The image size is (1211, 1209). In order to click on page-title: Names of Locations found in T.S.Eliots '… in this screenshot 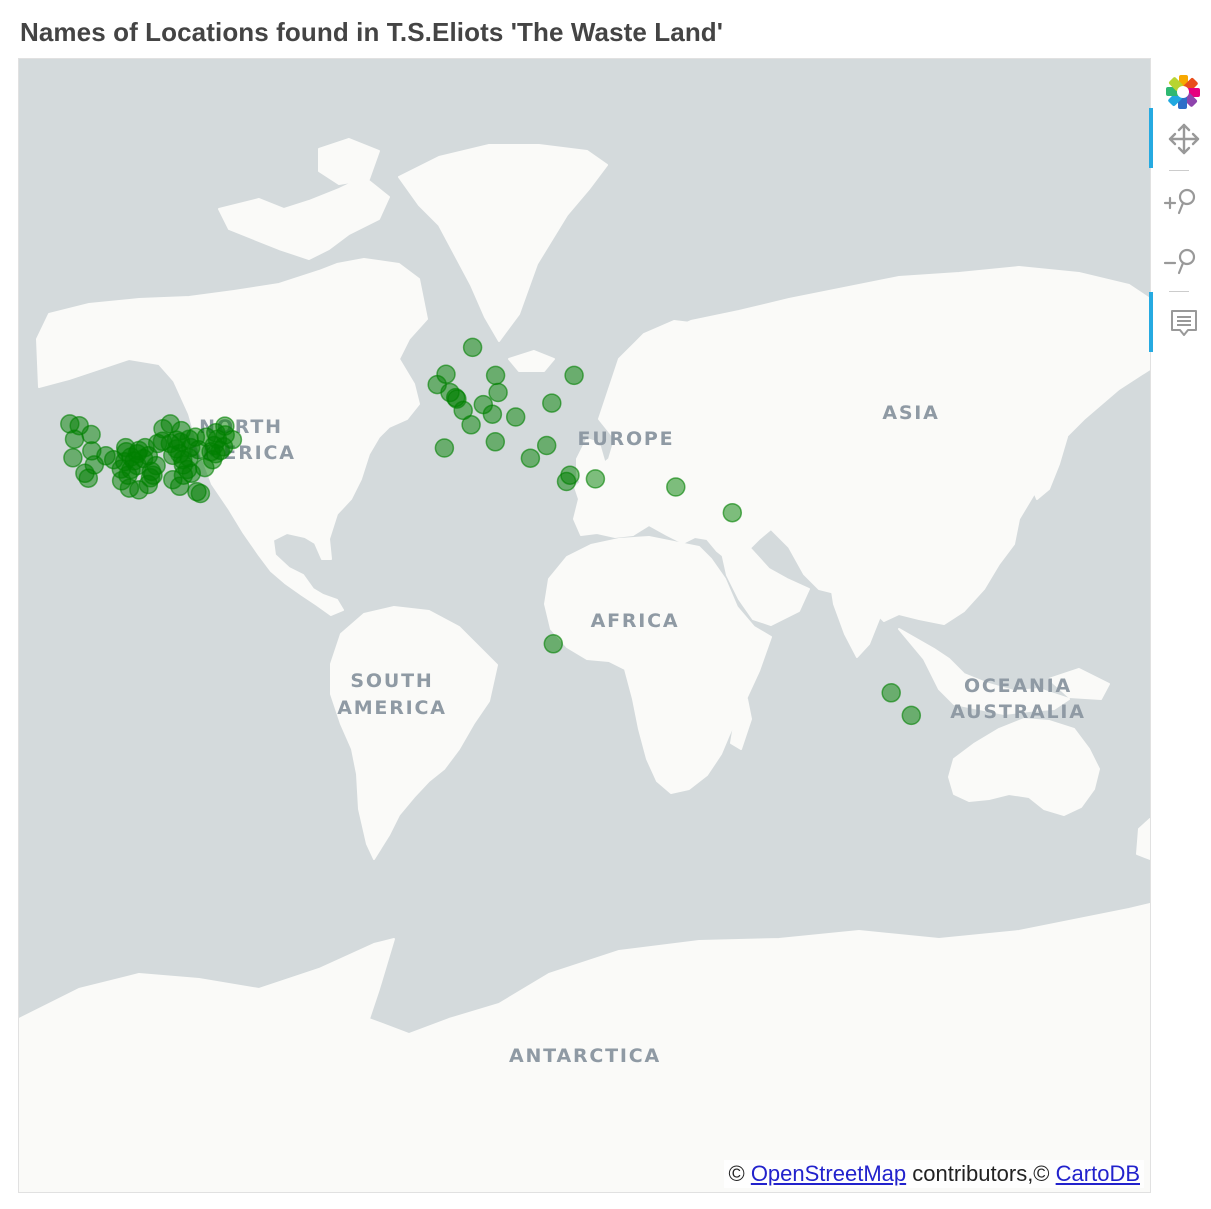, I will do `click(372, 32)`.